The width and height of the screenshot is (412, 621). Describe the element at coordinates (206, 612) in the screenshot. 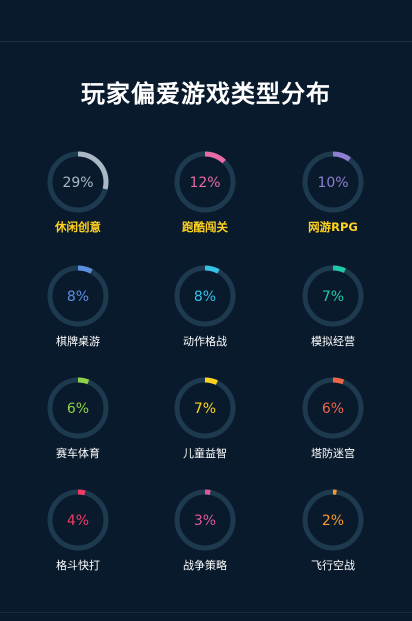

I see `bottom-divider` at that location.